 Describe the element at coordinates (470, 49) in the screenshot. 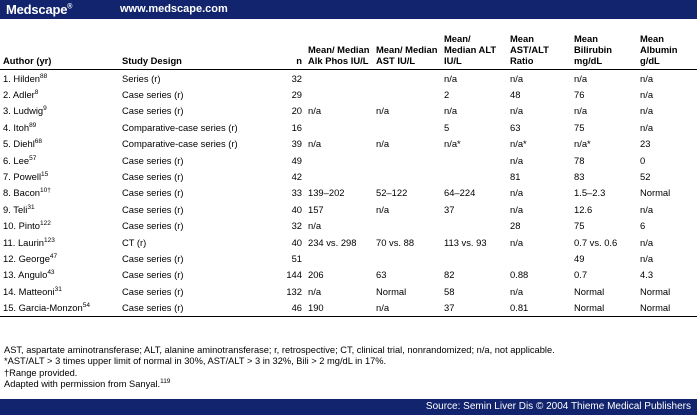

I see `col-alt: Mean/ Median ALT IU/L` at that location.